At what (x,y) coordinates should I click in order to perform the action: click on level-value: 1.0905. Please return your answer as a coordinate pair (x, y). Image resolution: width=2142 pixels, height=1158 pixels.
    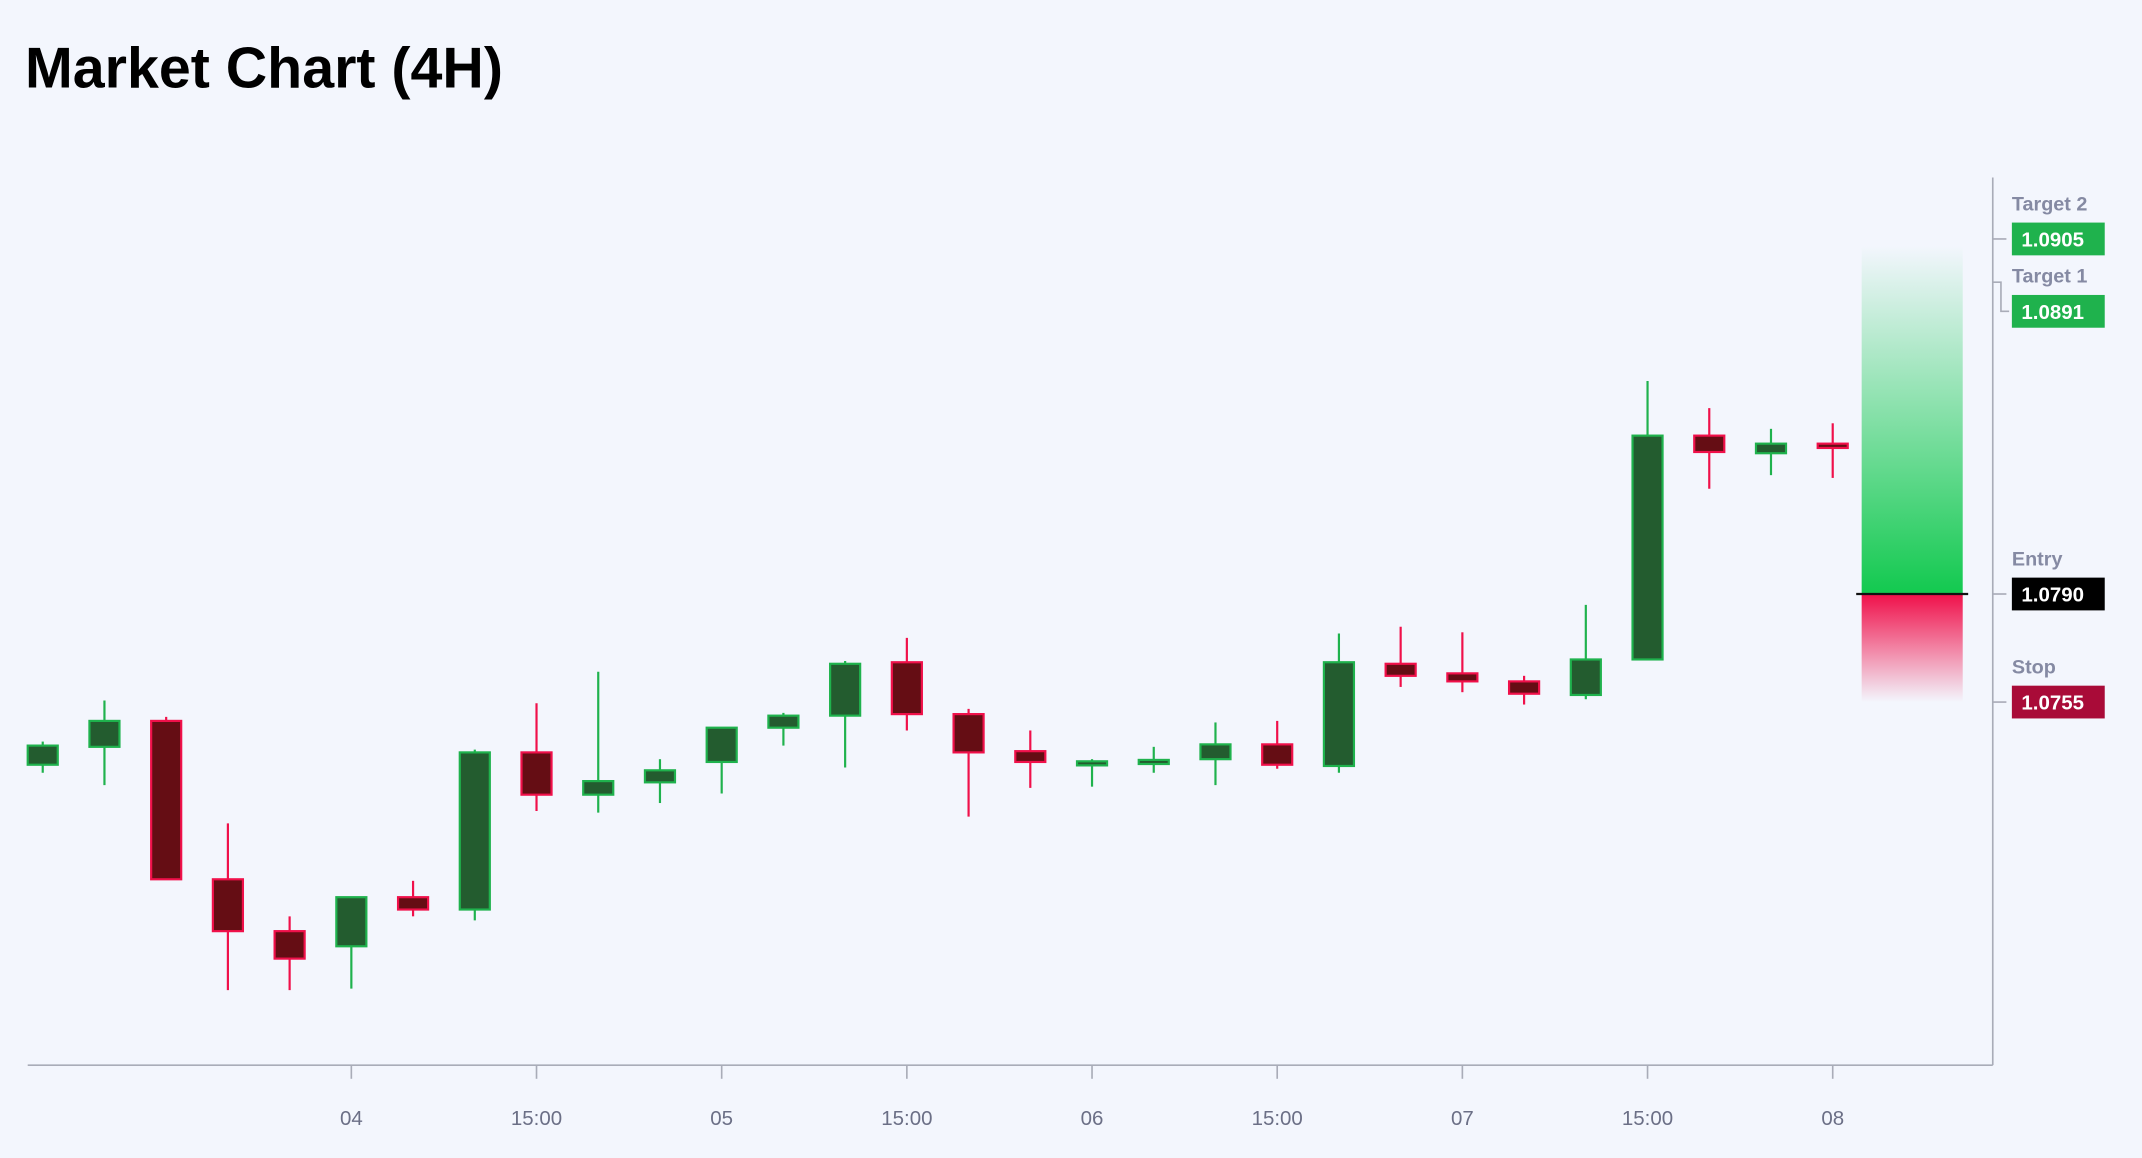
    Looking at the image, I should click on (2052, 239).